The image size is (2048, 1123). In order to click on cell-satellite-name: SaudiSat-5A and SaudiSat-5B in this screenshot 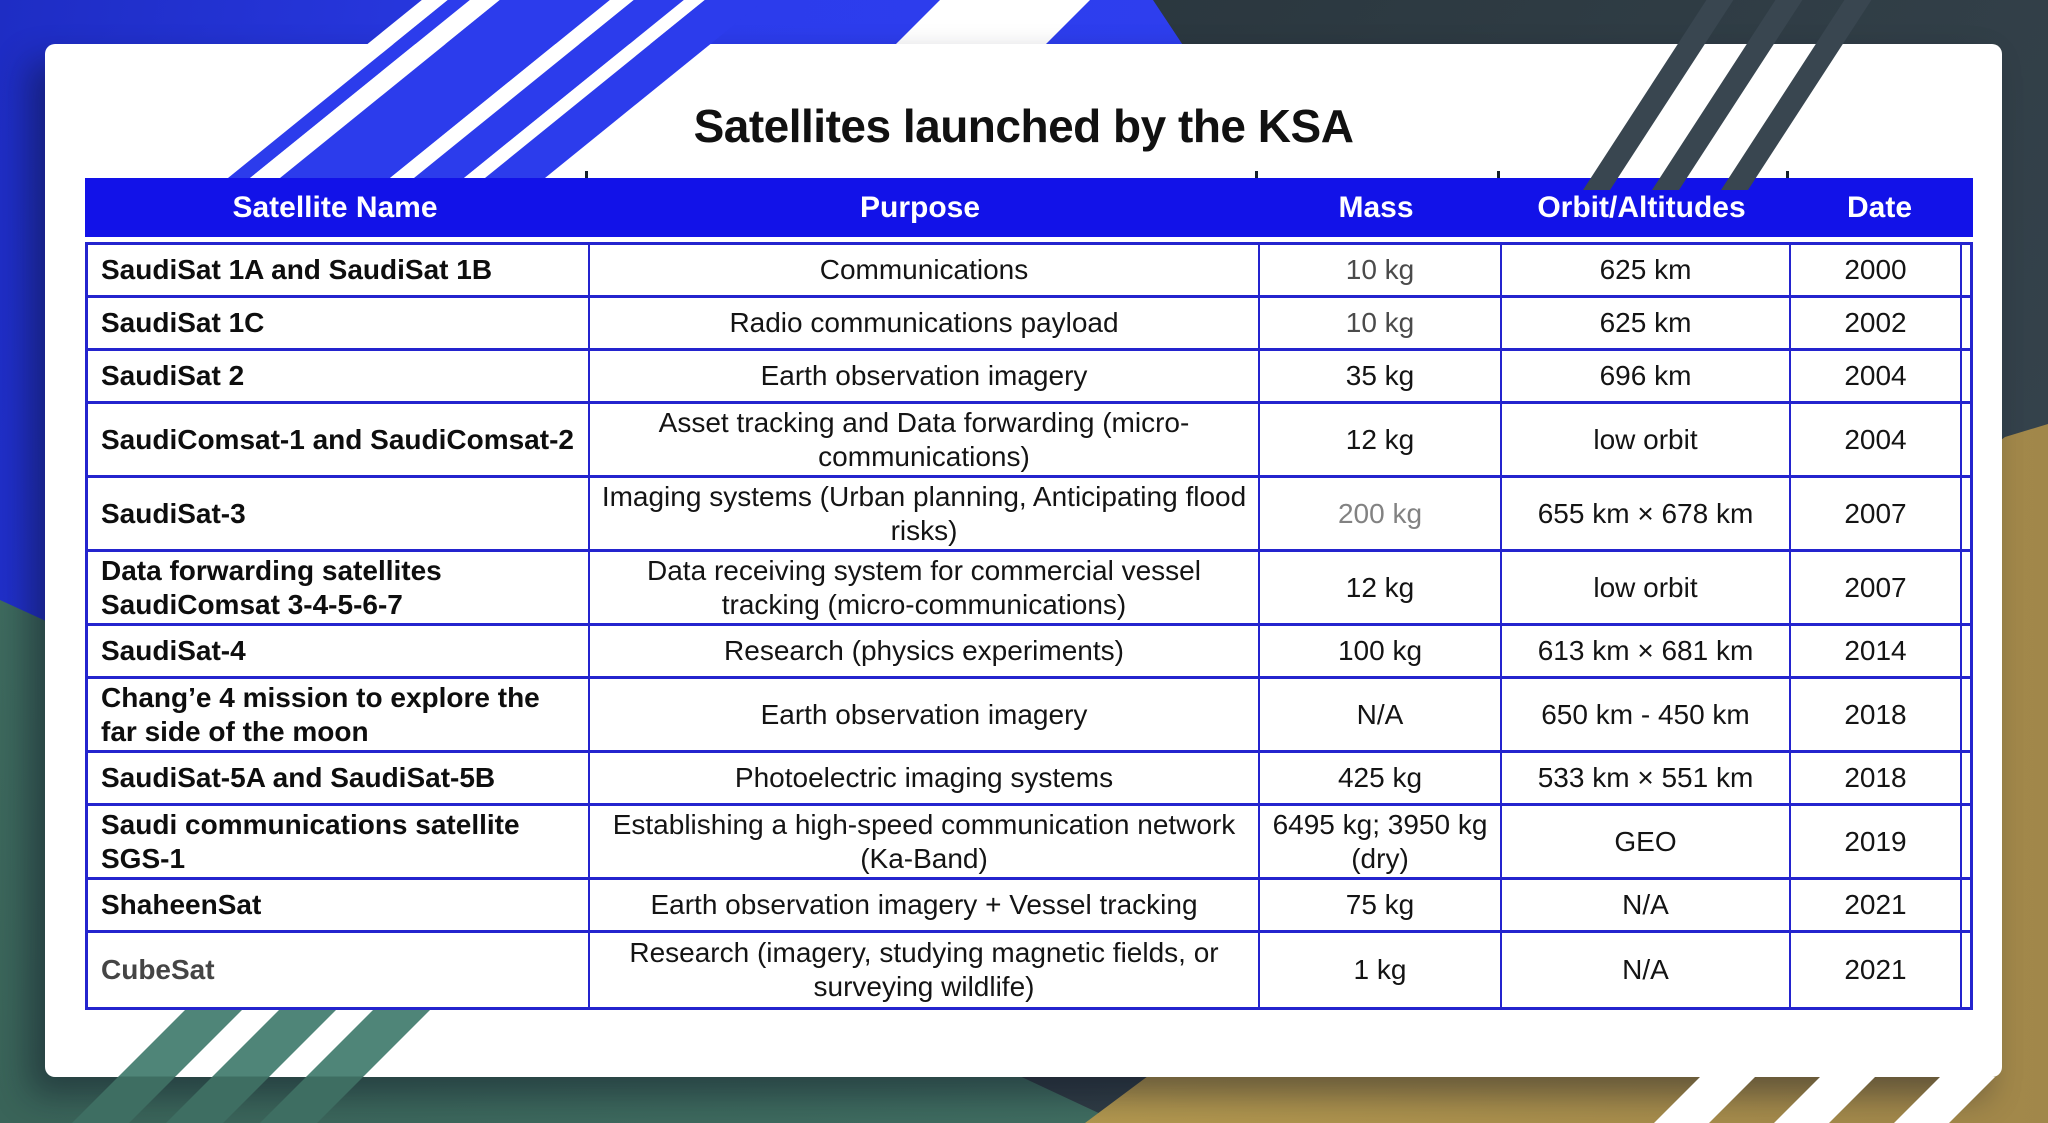, I will do `click(298, 778)`.